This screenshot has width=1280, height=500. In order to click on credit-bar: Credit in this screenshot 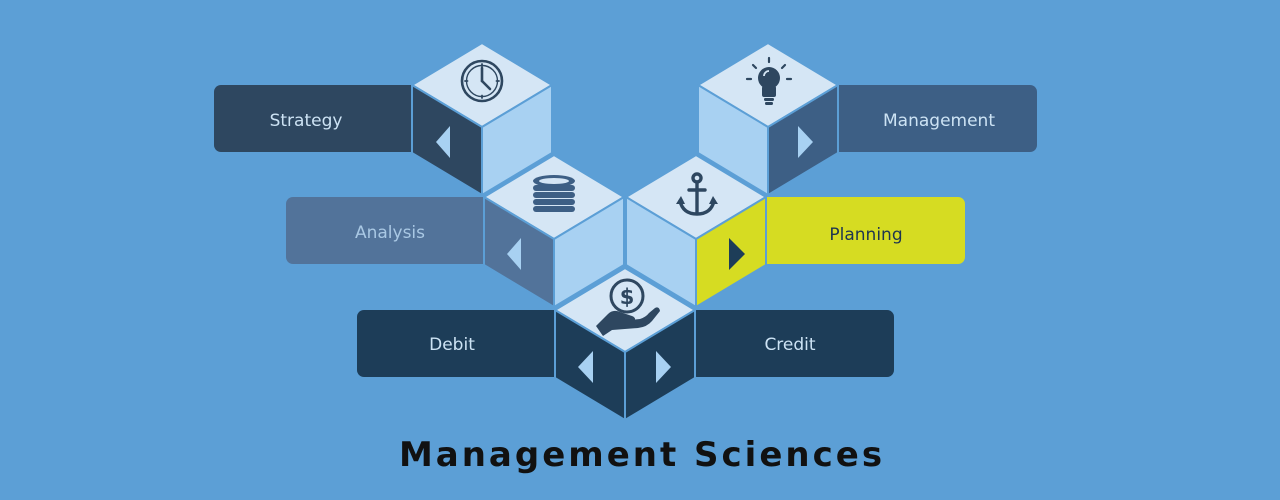, I will do `click(792, 343)`.